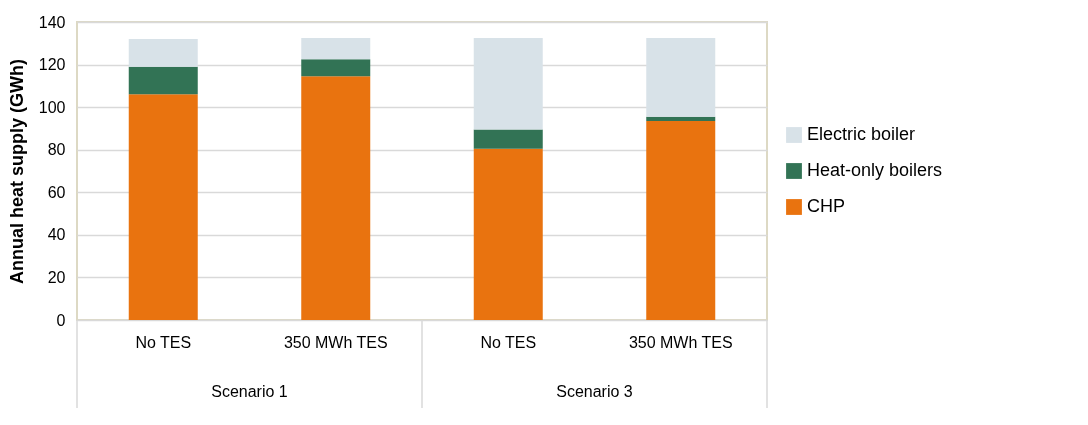 Image resolution: width=1088 pixels, height=425 pixels. Describe the element at coordinates (56, 150) in the screenshot. I see `y-tick-label: 80` at that location.